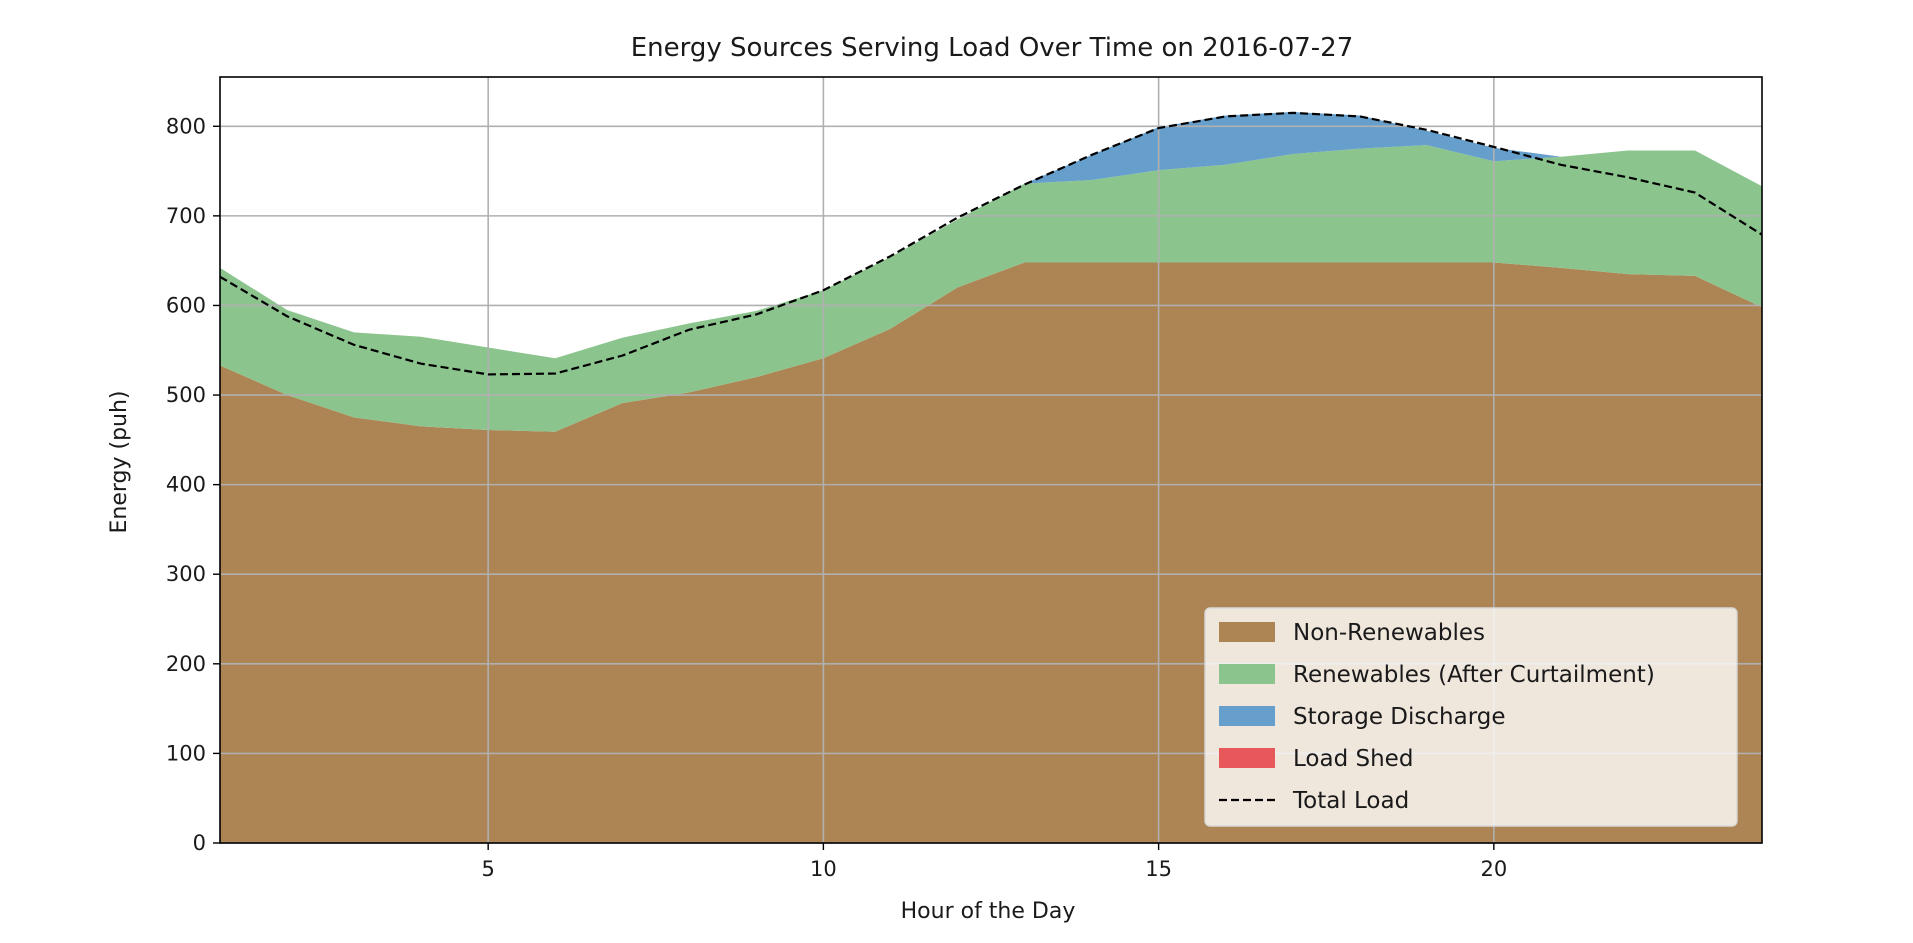 Image resolution: width=1913 pixels, height=943 pixels. What do you see at coordinates (1399, 717) in the screenshot?
I see `legend-label-storage-discharge: Storage Discharge` at bounding box center [1399, 717].